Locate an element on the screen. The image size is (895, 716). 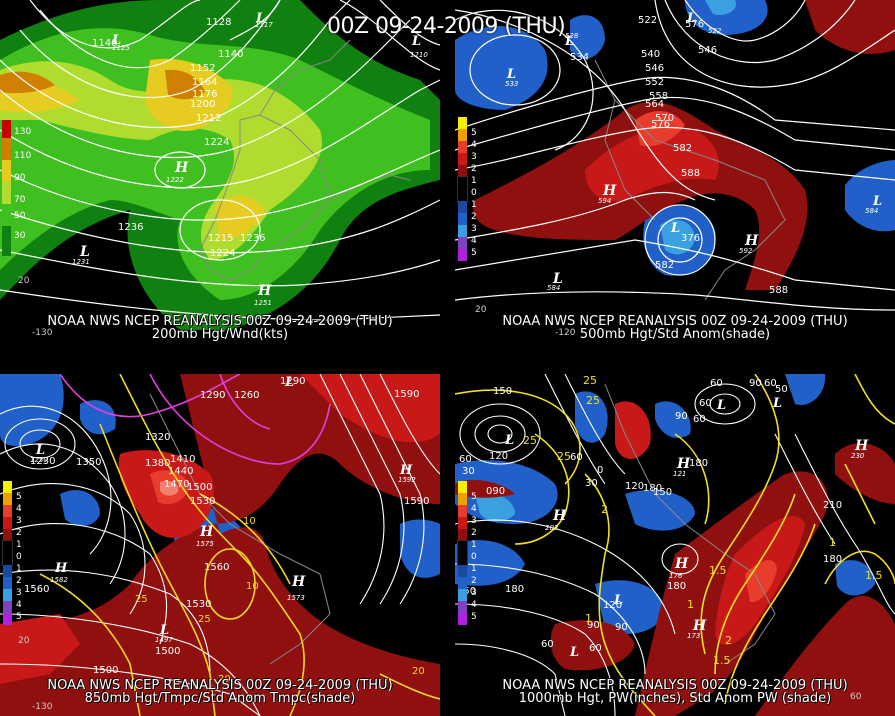
svg-text: 121 is located at coordinates (679, 474).